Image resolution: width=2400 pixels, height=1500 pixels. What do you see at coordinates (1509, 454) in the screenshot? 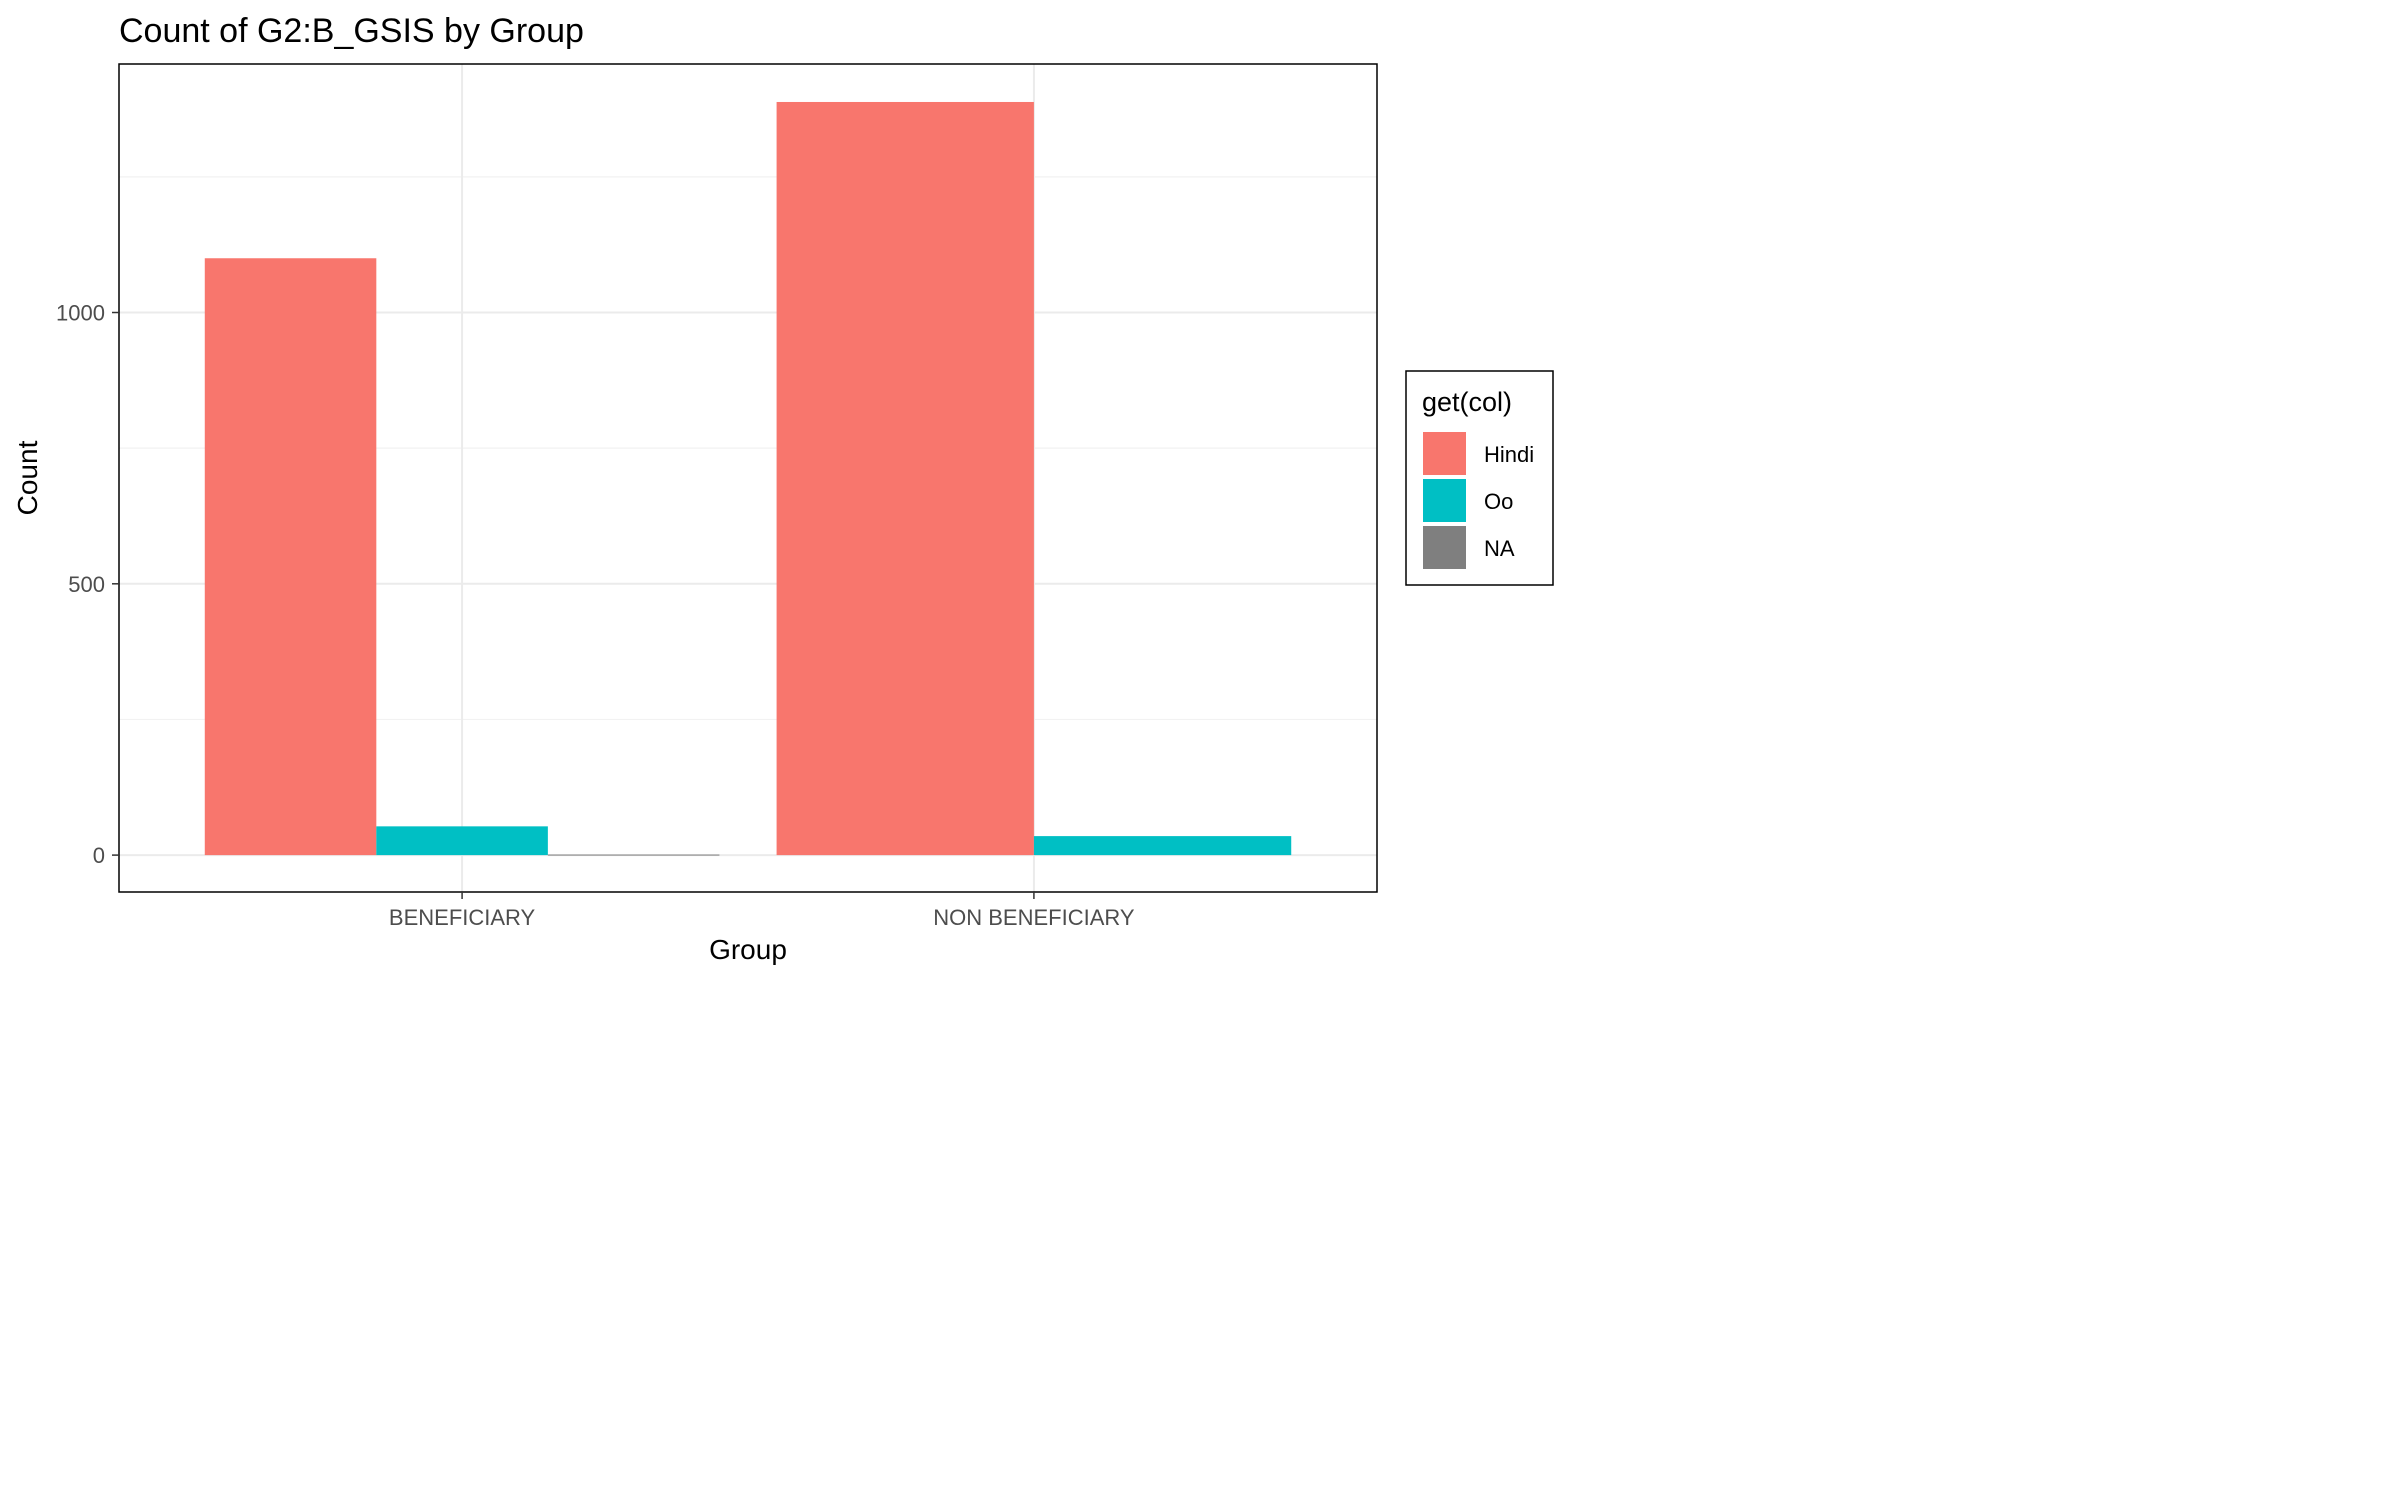
I see `legend-label-hindi: Hindi` at bounding box center [1509, 454].